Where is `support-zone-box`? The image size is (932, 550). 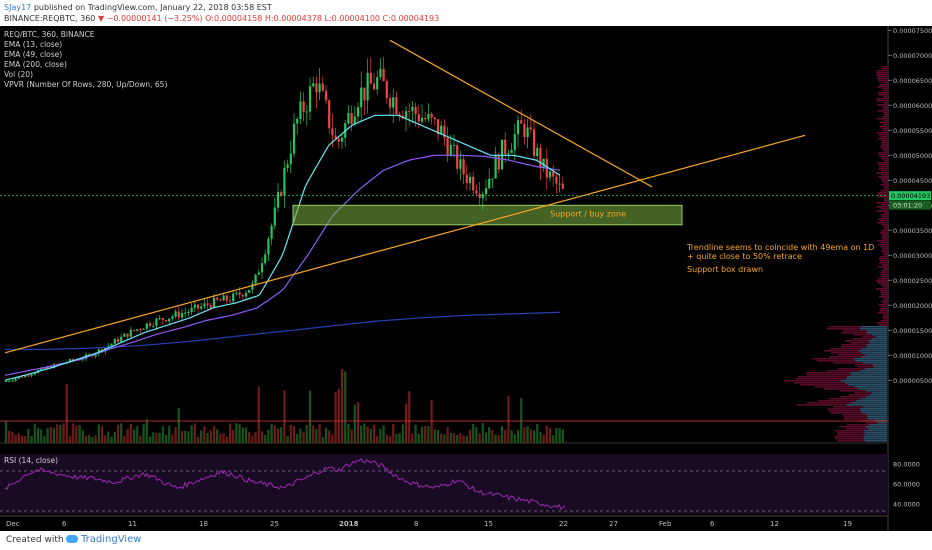 support-zone-box is located at coordinates (487, 215).